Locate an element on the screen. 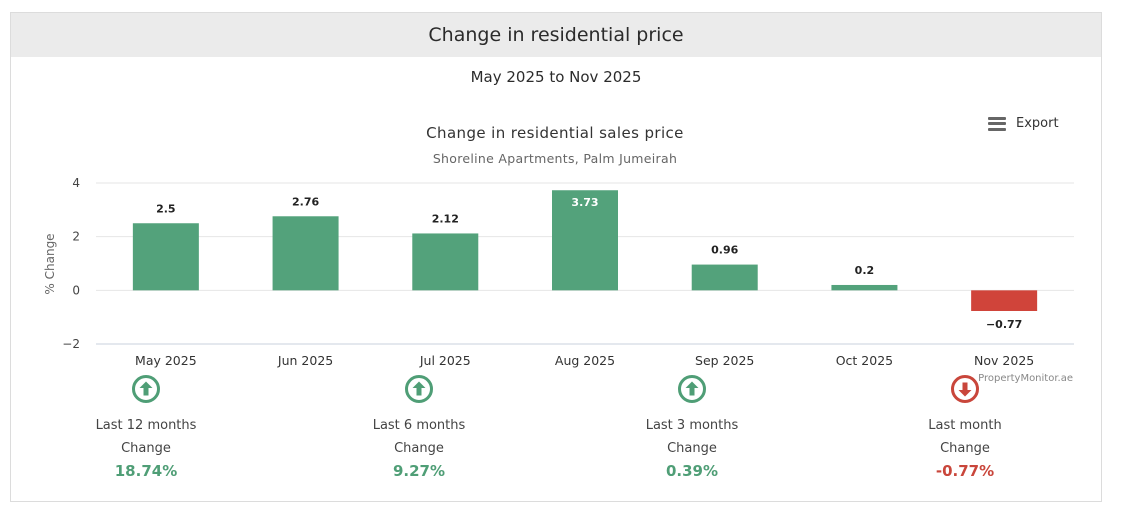 Image resolution: width=1122 pixels, height=520 pixels. bar-sep-2025 is located at coordinates (724, 277).